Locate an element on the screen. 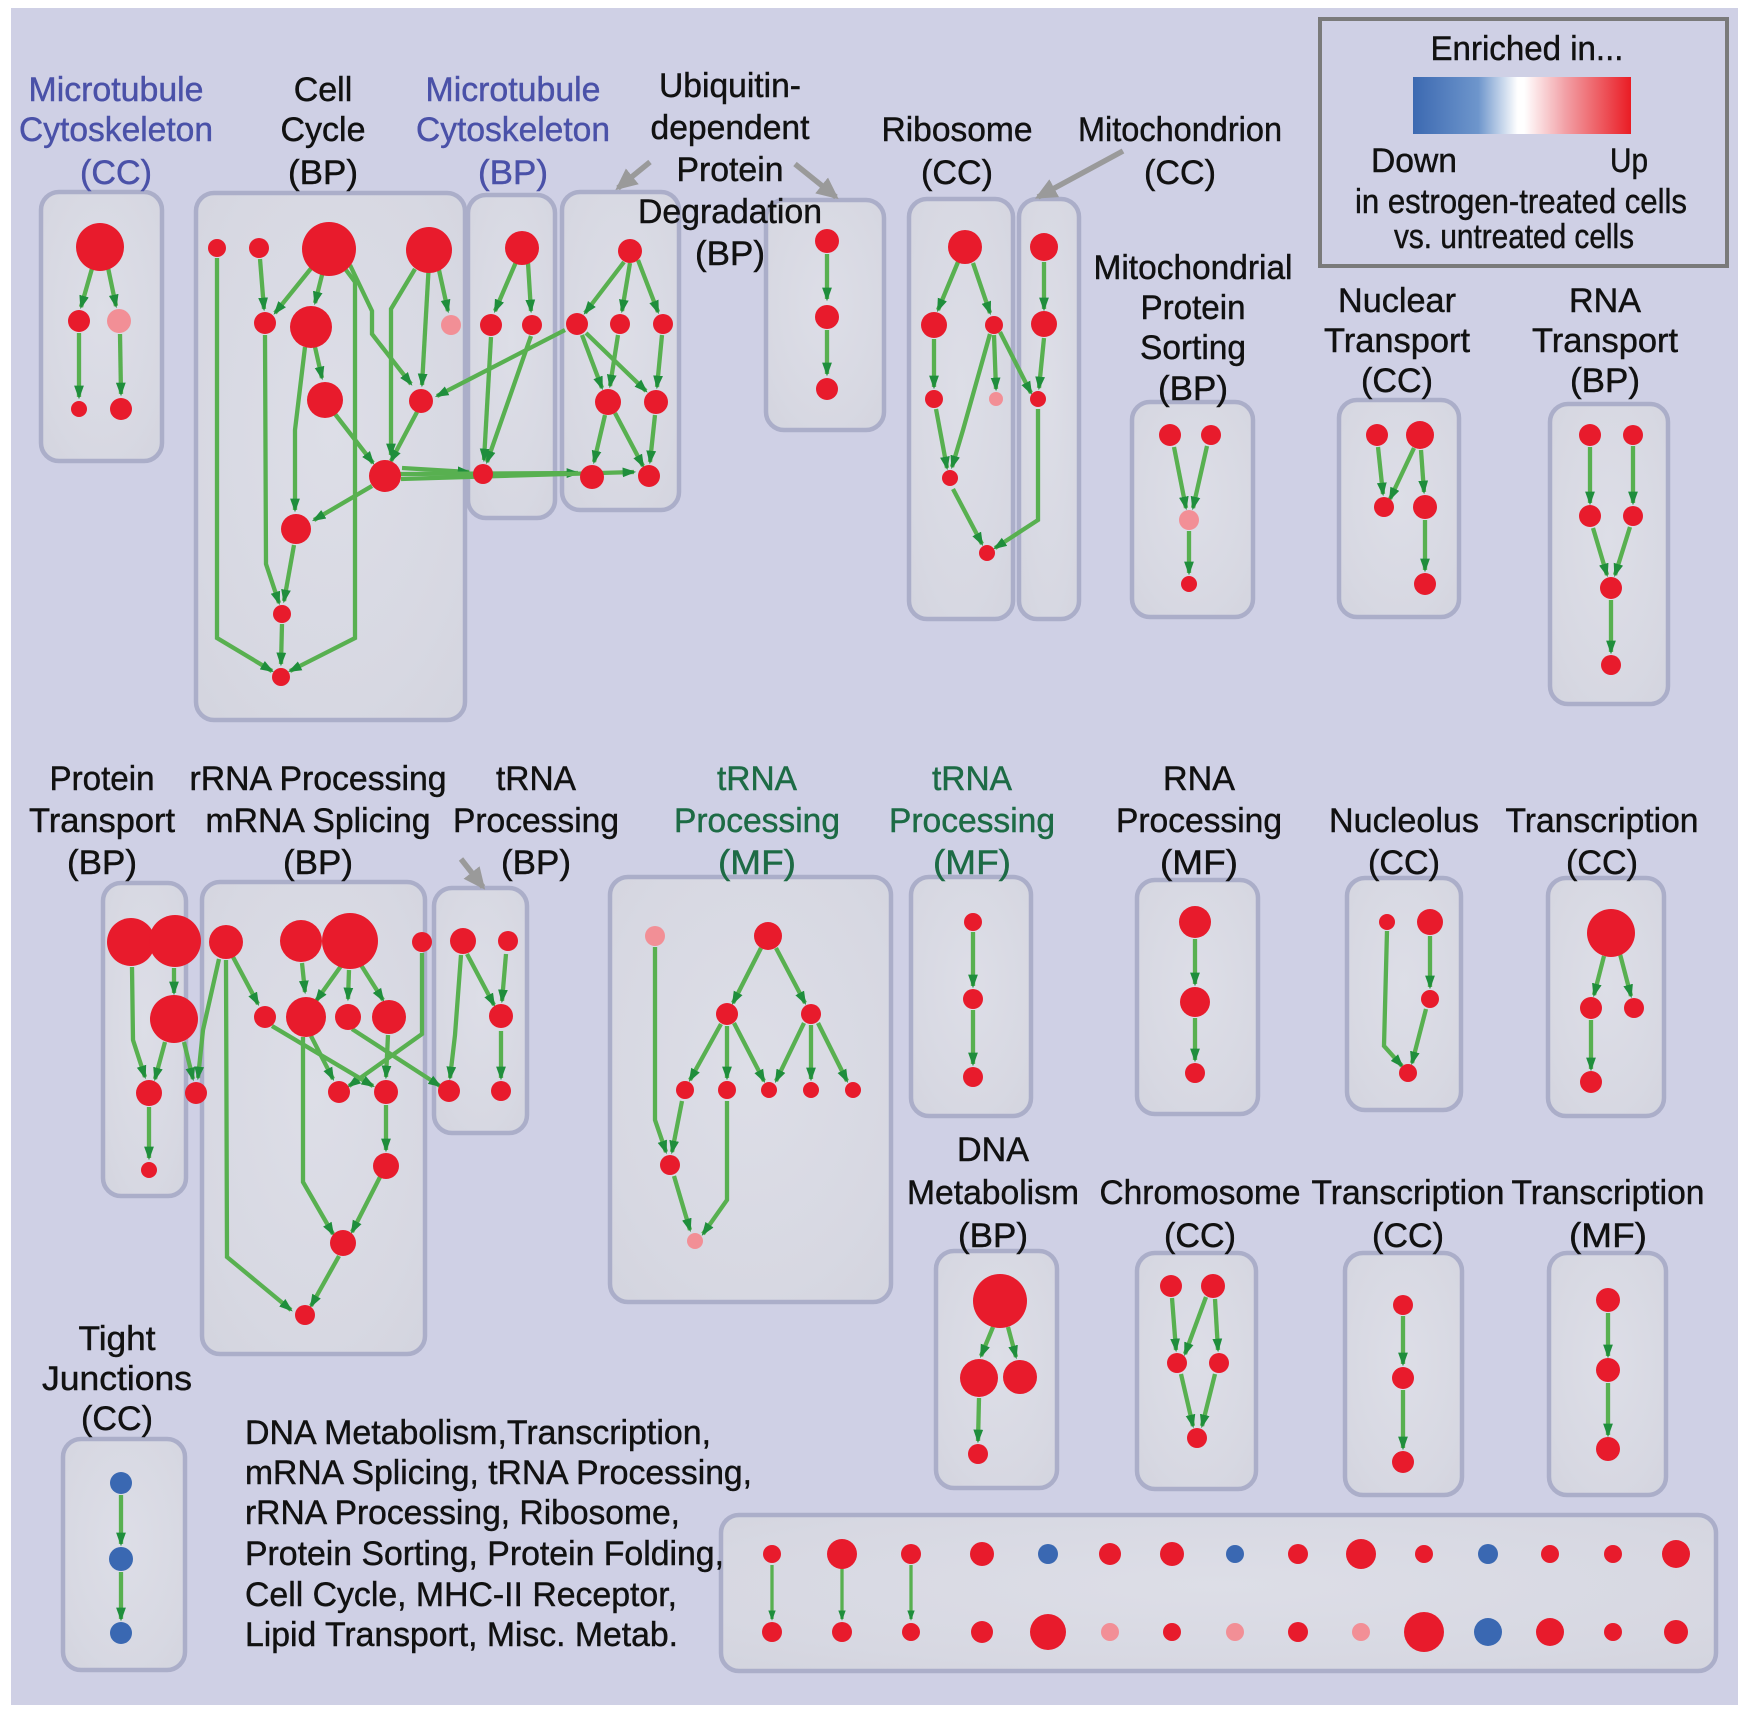 This screenshot has width=1750, height=1715. svg-text: vs. untreated cells is located at coordinates (1514, 237).